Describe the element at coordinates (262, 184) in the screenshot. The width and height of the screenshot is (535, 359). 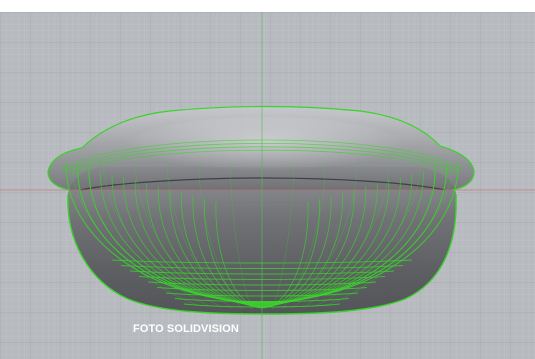
I see `inner-rim-edge` at that location.